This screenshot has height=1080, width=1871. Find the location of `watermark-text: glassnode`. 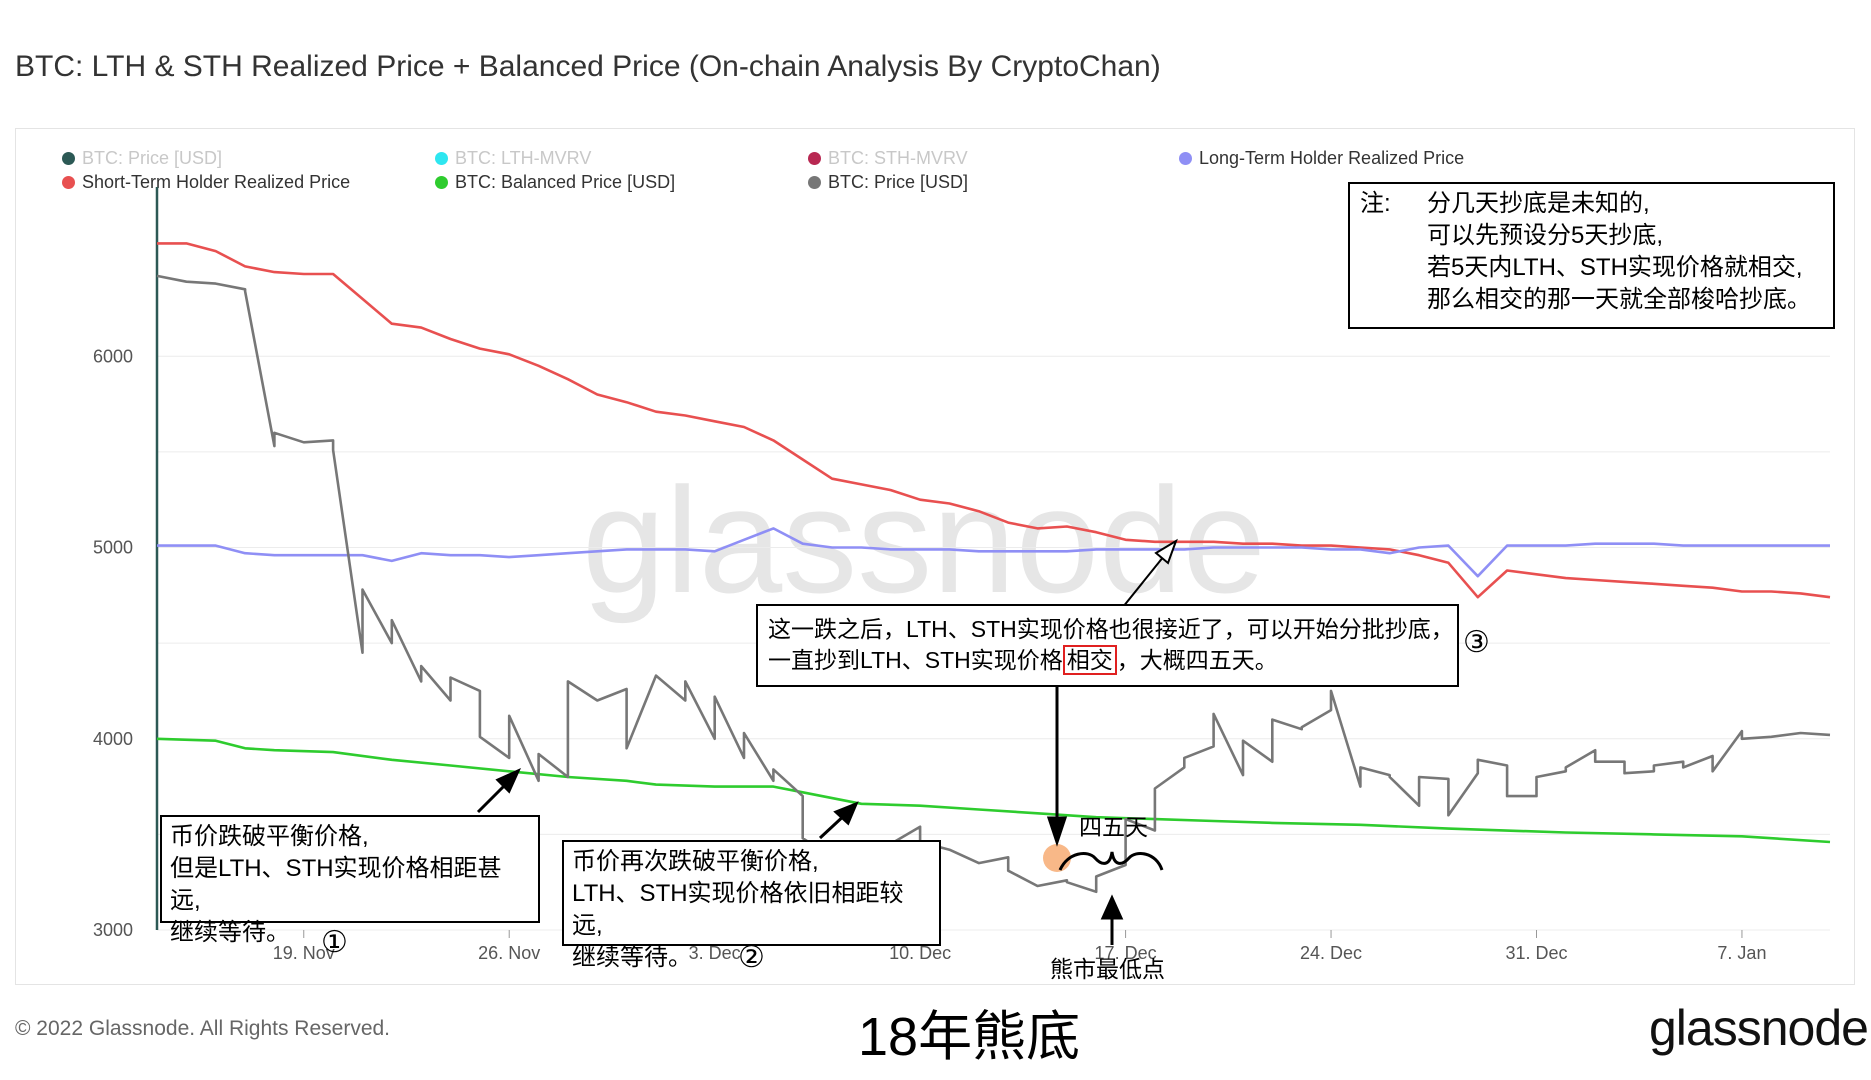

watermark-text: glassnode is located at coordinates (924, 540).